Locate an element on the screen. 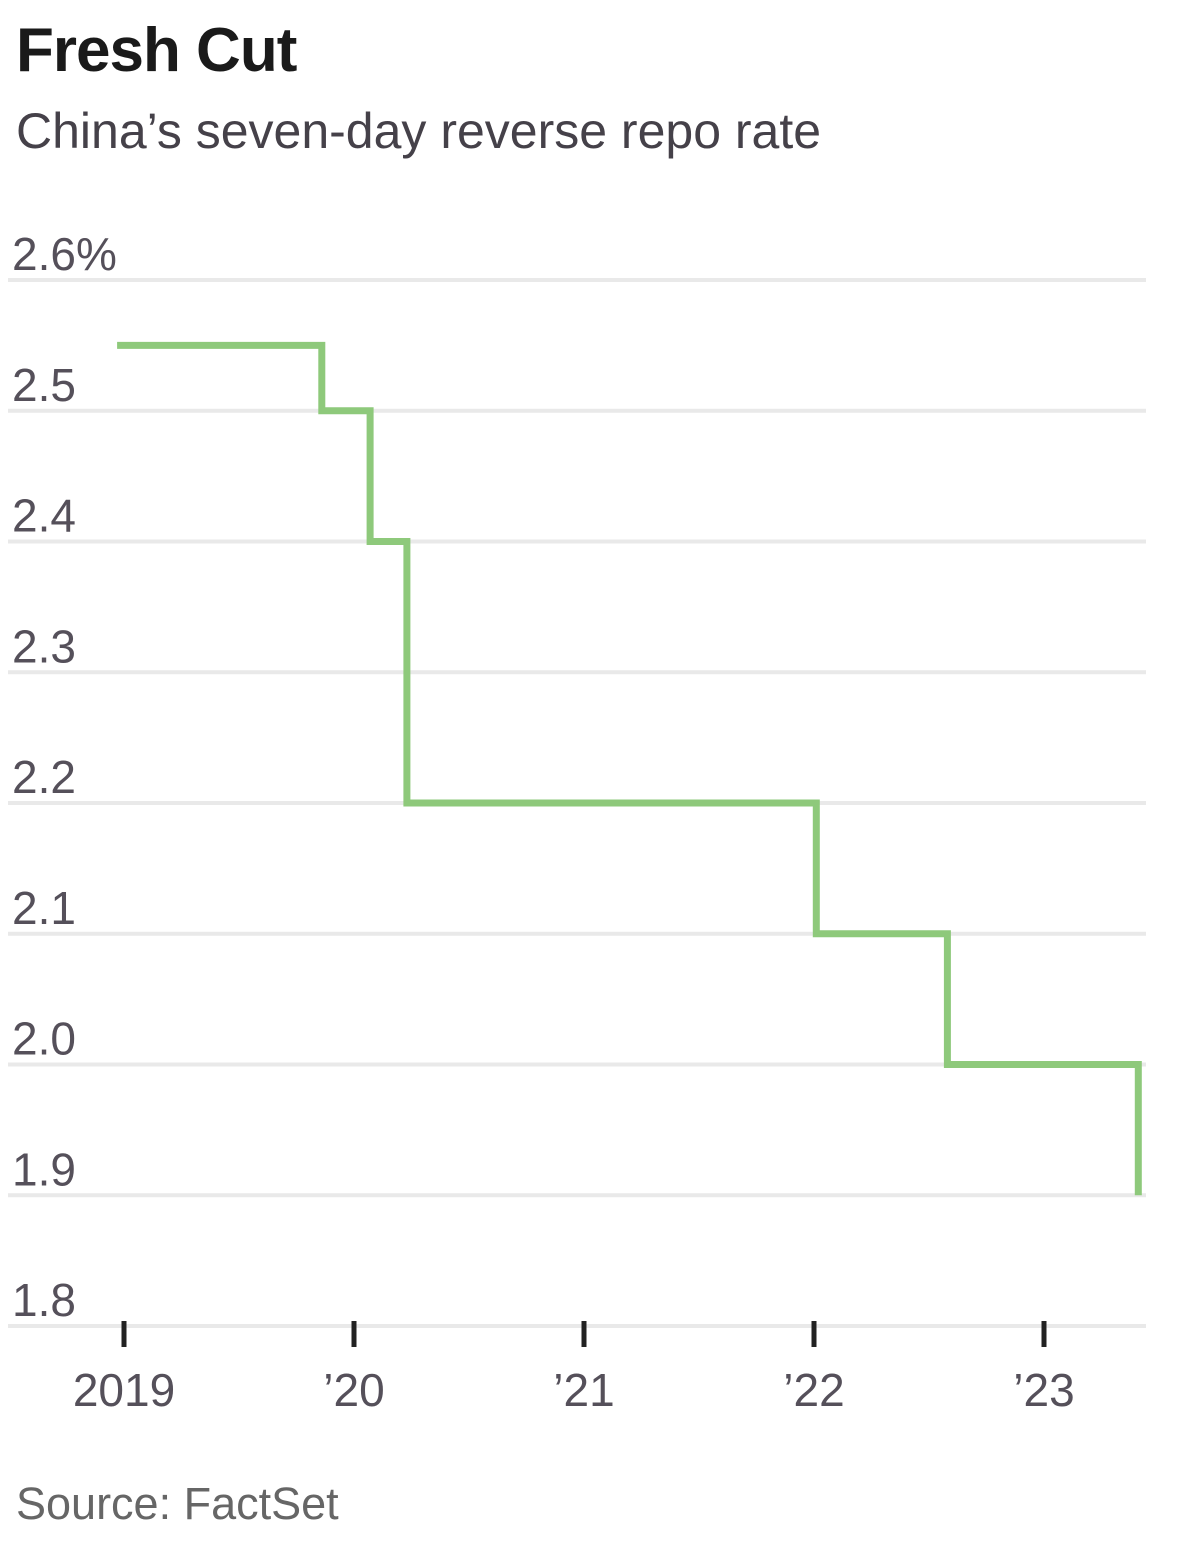 Image resolution: width=1200 pixels, height=1553 pixels. y-axis-label: 1.9 is located at coordinates (44, 1169).